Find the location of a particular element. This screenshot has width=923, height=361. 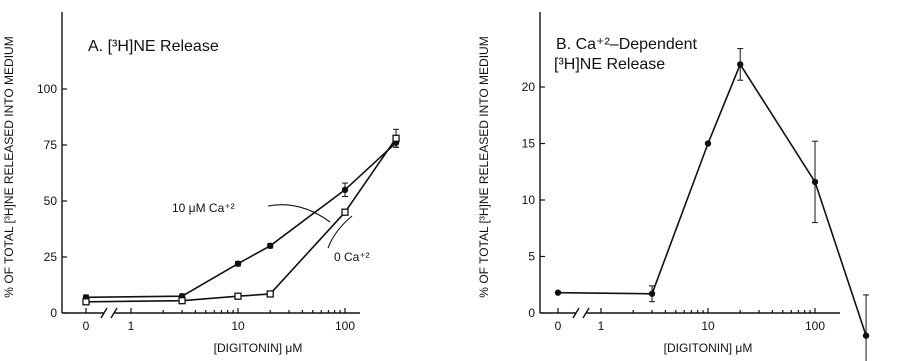

series-line is located at coordinates (241, 220).